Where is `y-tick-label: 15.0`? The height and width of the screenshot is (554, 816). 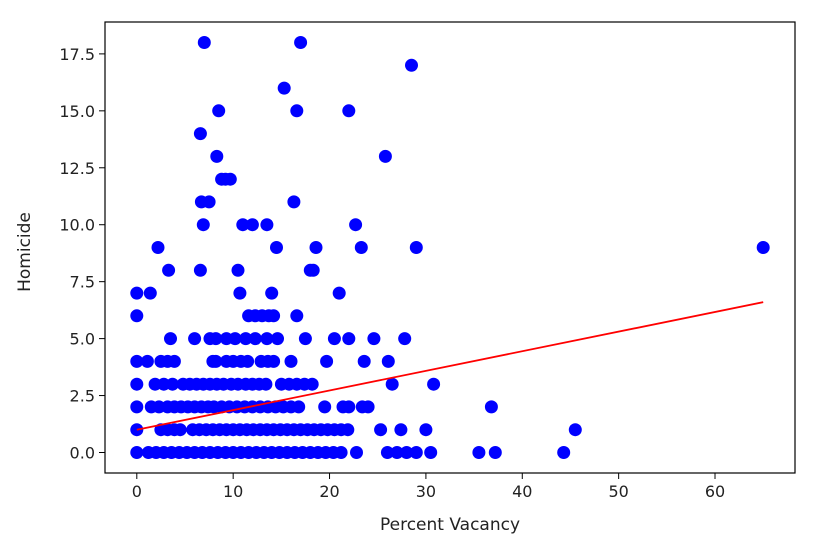
y-tick-label: 15.0 is located at coordinates (77, 111).